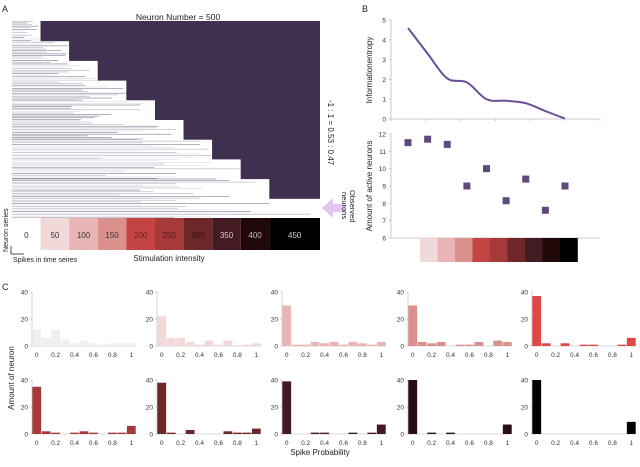  Describe the element at coordinates (383, 169) in the screenshot. I see `scatter-ytick-label: 10` at that location.